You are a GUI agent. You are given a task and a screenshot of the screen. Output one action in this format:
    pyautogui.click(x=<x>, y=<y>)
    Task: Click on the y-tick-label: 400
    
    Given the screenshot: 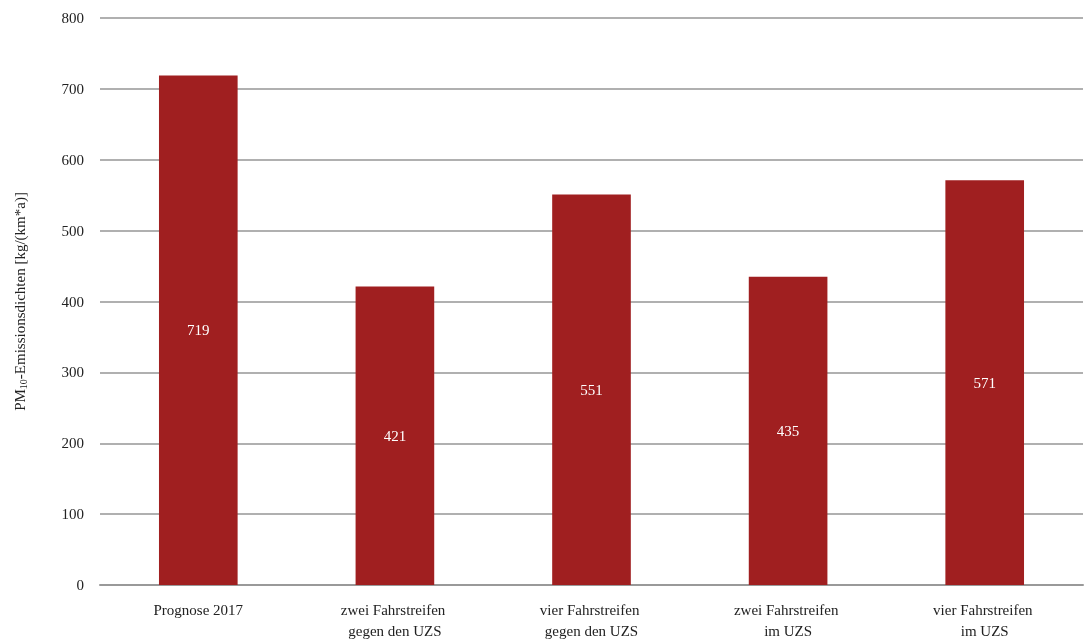 What is the action you would take?
    pyautogui.click(x=72, y=301)
    